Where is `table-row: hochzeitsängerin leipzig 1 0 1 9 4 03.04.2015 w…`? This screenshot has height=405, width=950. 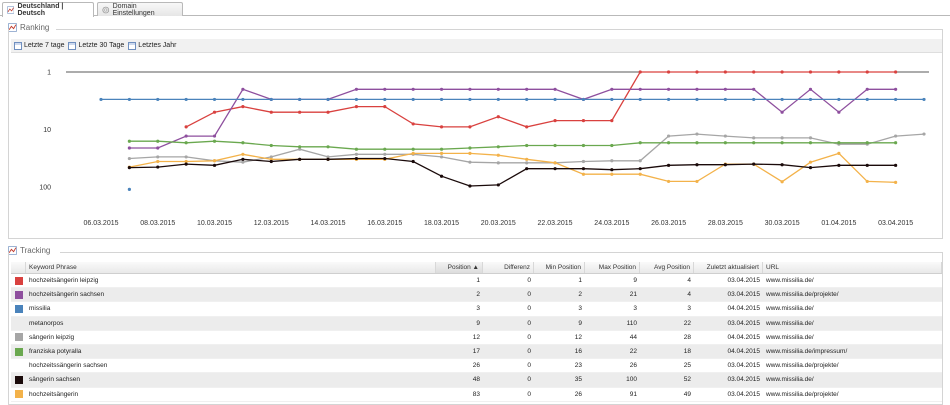
table-row: hochzeitsängerin leipzig 1 0 1 9 4 03.04.2015 w… is located at coordinates (476, 281).